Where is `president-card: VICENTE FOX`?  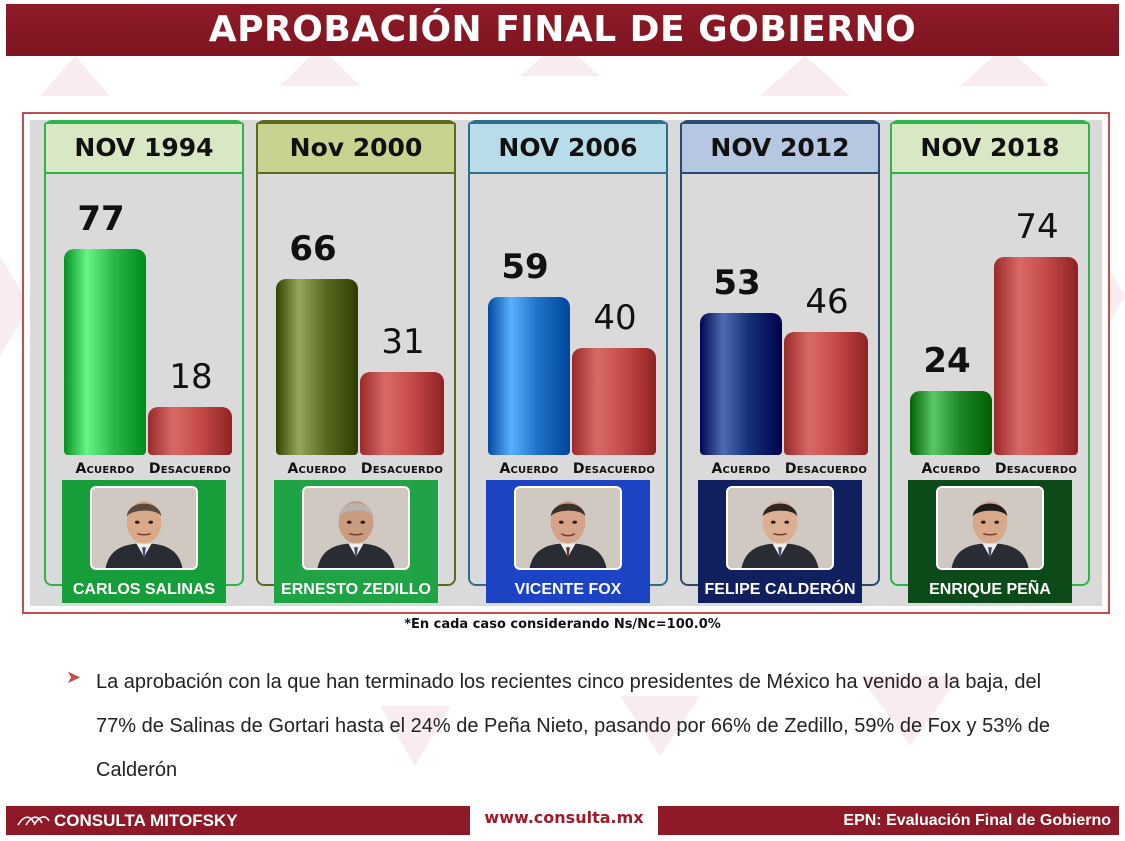
president-card: VICENTE FOX is located at coordinates (568, 541).